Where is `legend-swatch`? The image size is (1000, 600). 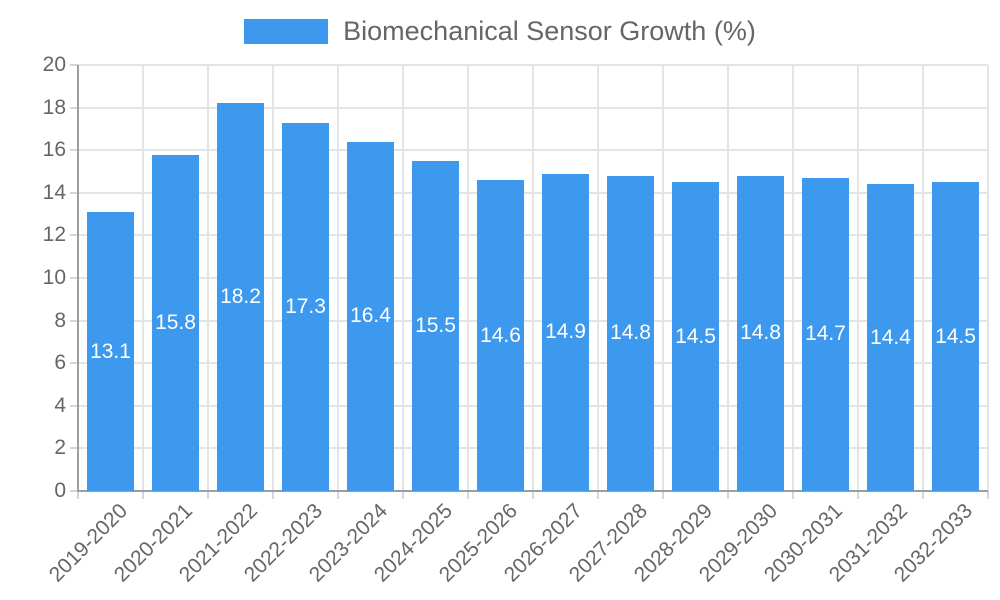 legend-swatch is located at coordinates (286, 31).